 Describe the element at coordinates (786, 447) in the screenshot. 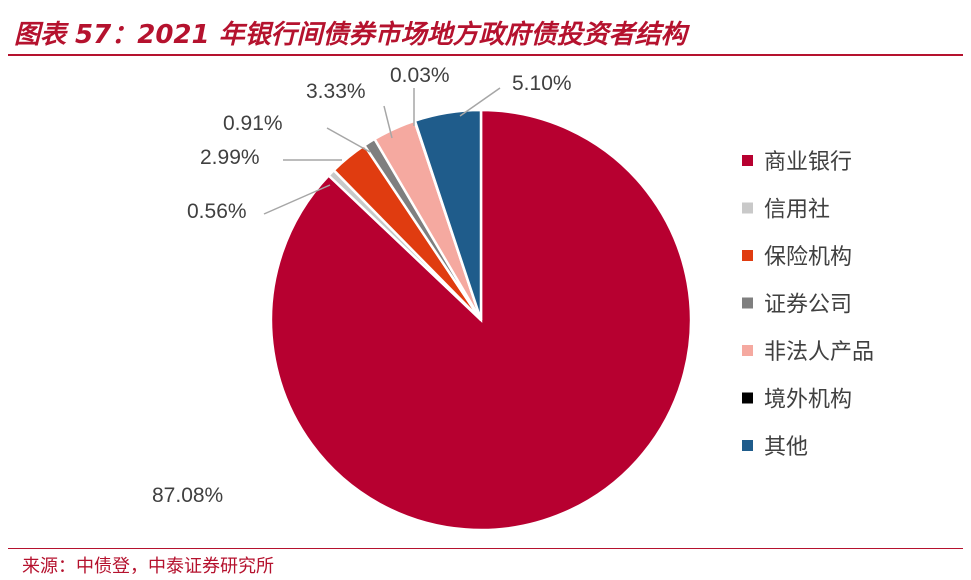

I see `legend-label: 其他` at that location.